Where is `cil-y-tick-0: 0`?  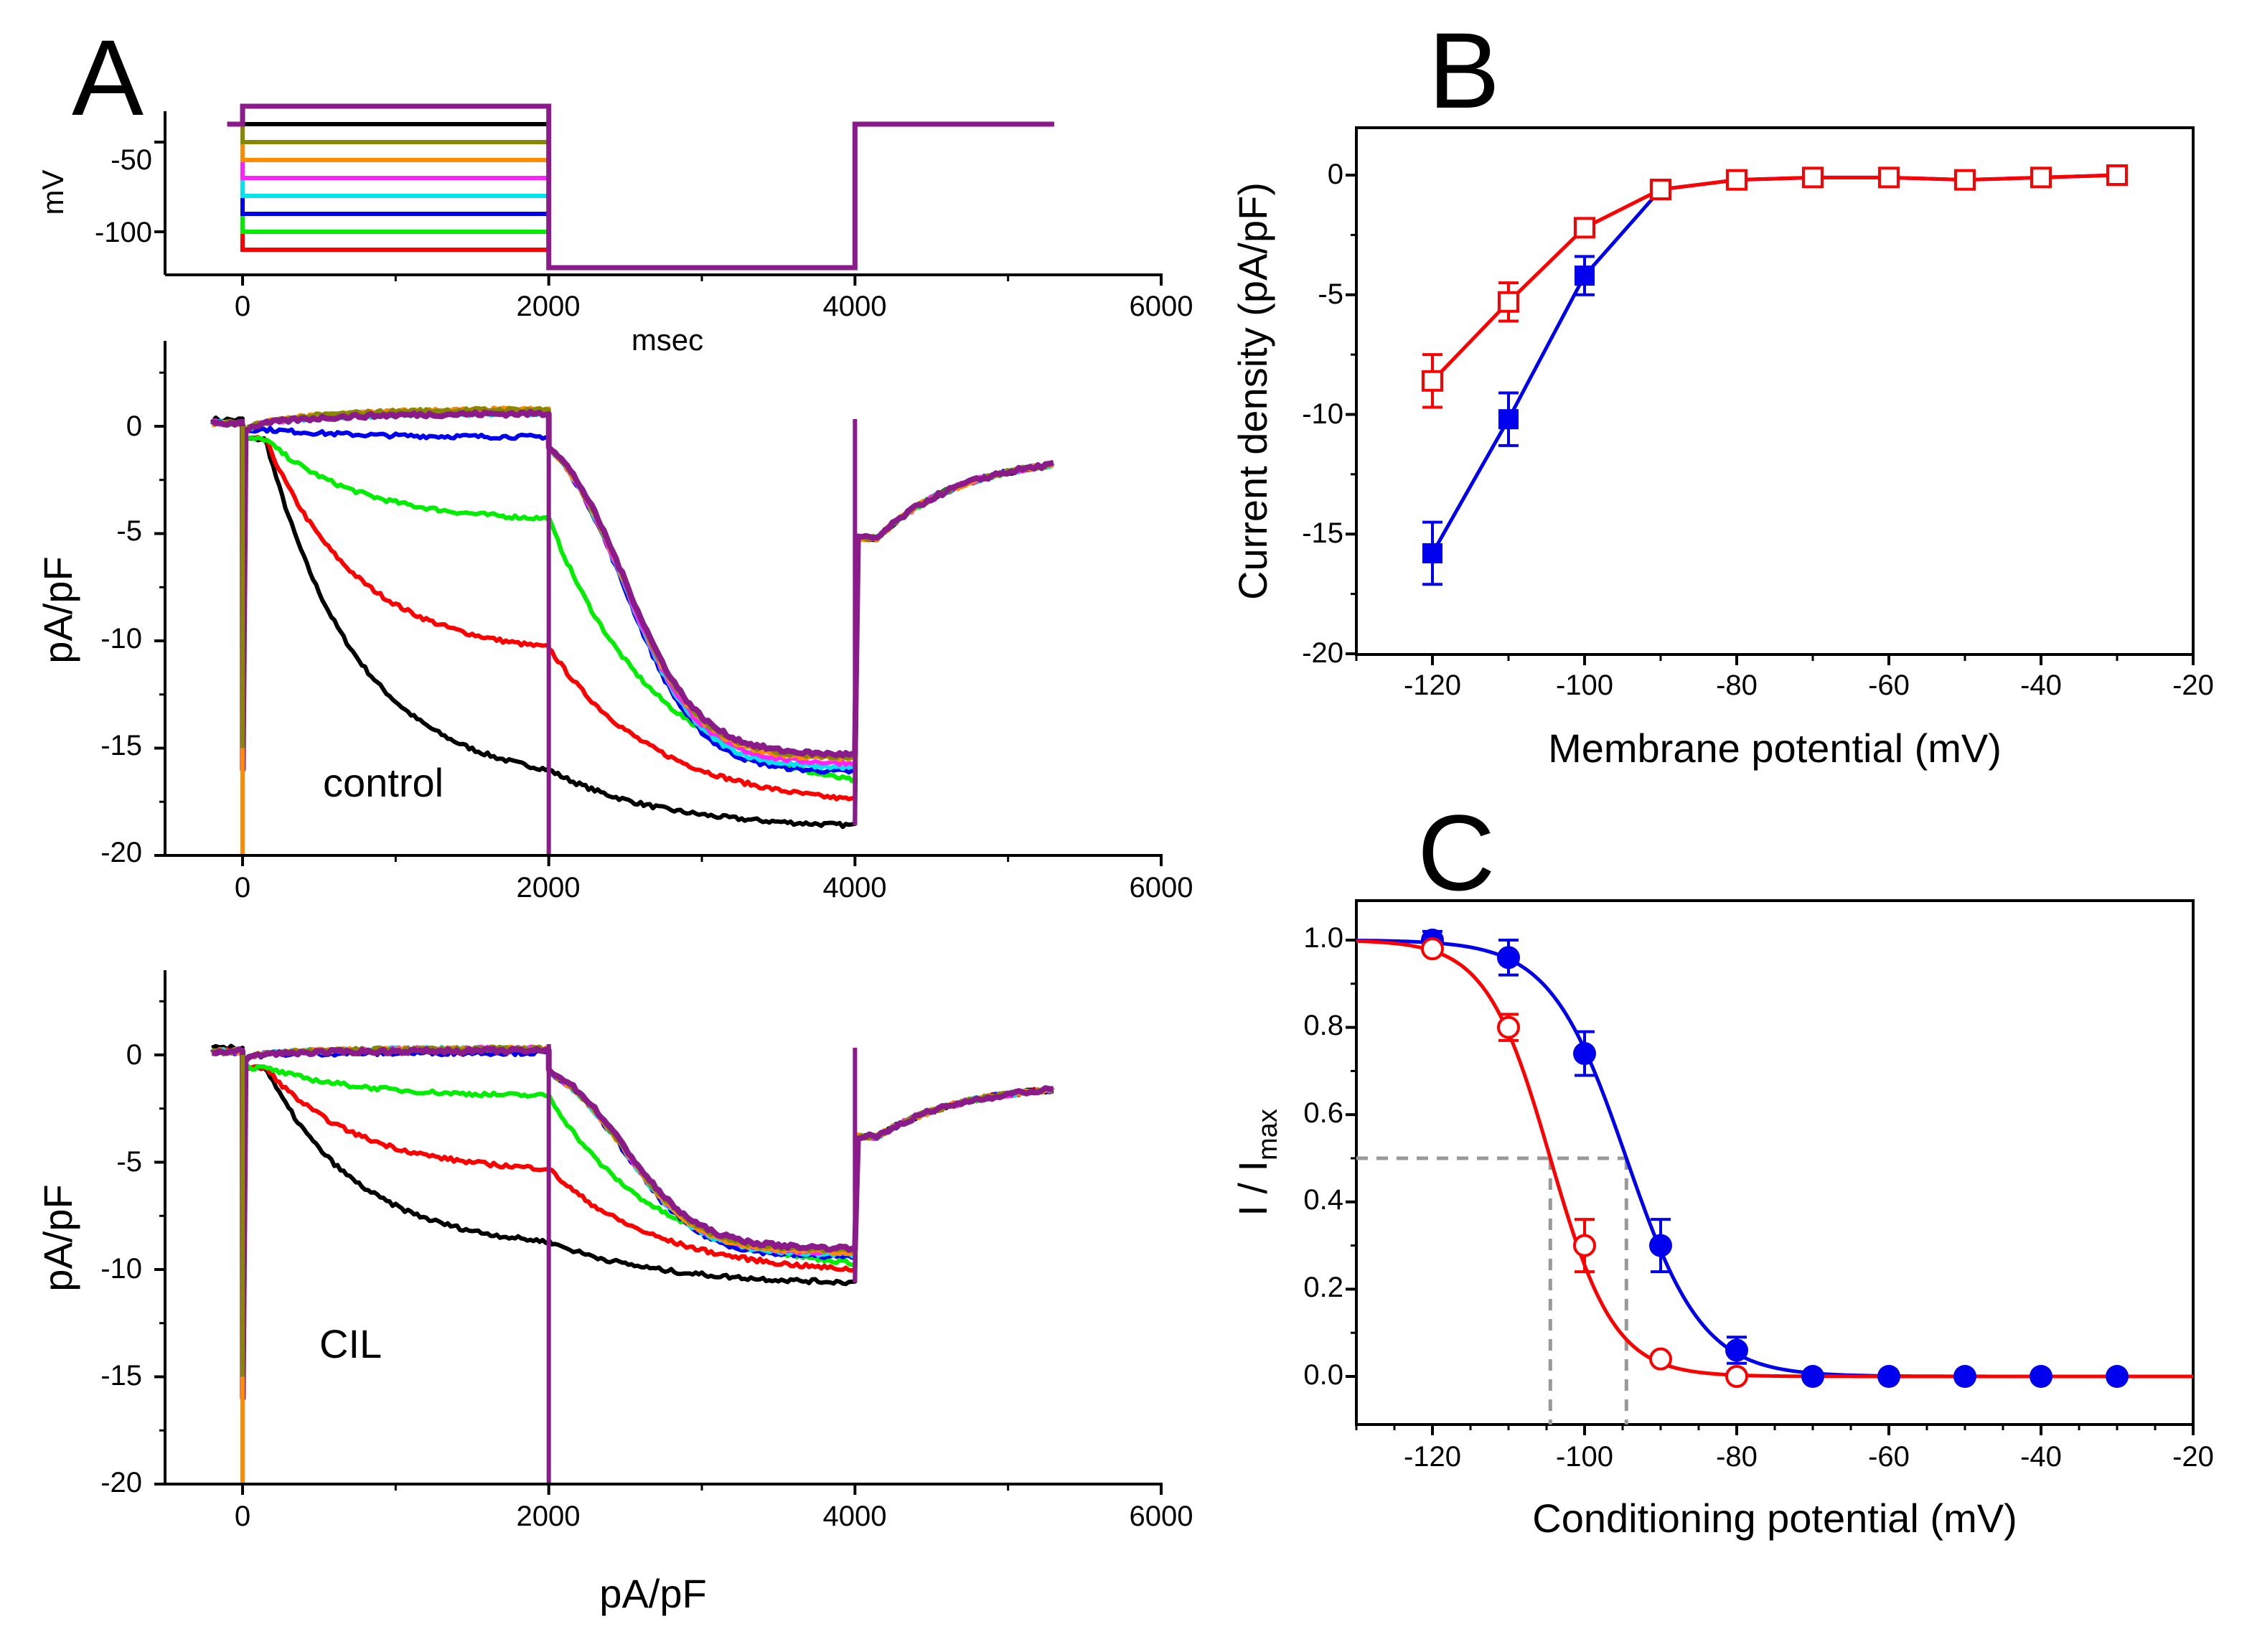
cil-y-tick-0: 0 is located at coordinates (134, 1055).